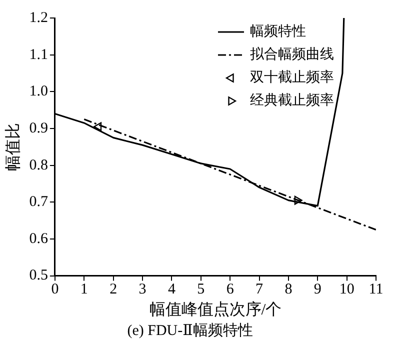  What do you see at coordinates (38, 276) in the screenshot?
I see `y-tick-label: 0.5` at bounding box center [38, 276].